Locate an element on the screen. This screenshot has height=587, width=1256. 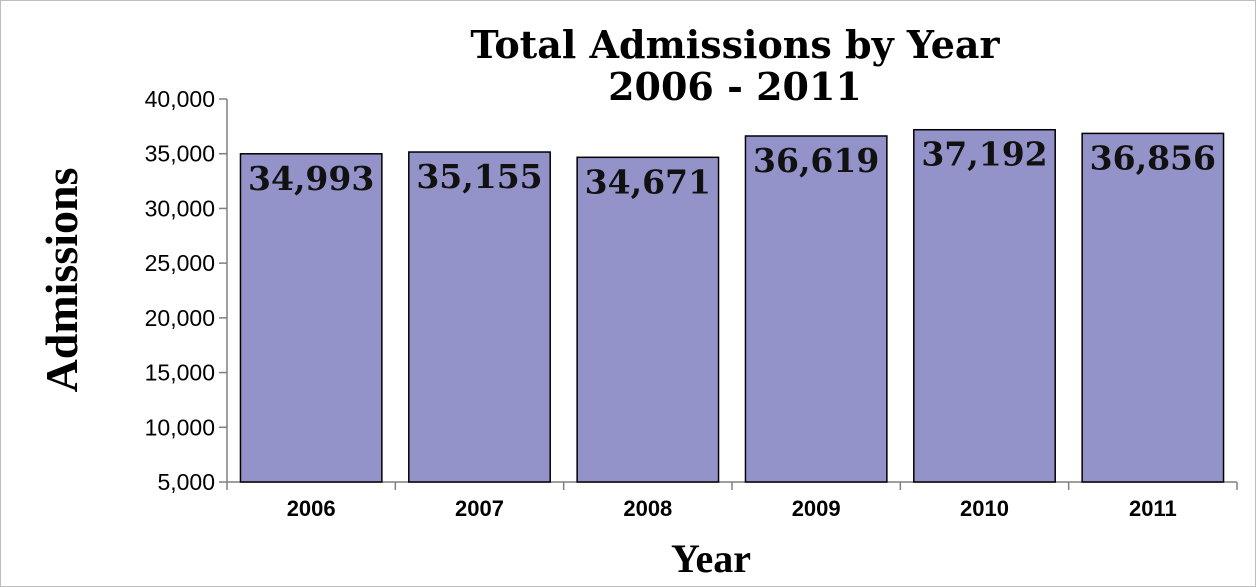
y-tick-label: 25,000 is located at coordinates (180, 263).